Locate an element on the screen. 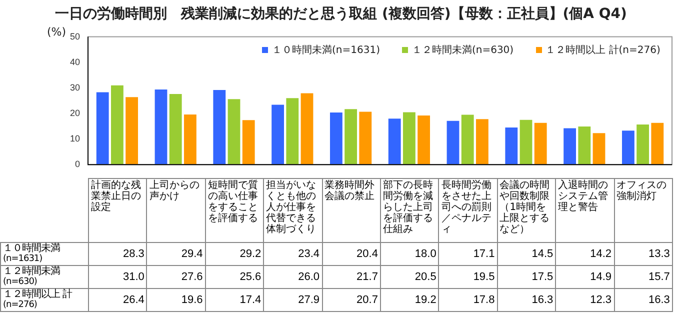 This screenshot has width=692, height=335. x-tick-label: 長時間労働をさせた上司への罰則／ペナルティ is located at coordinates (468, 210).